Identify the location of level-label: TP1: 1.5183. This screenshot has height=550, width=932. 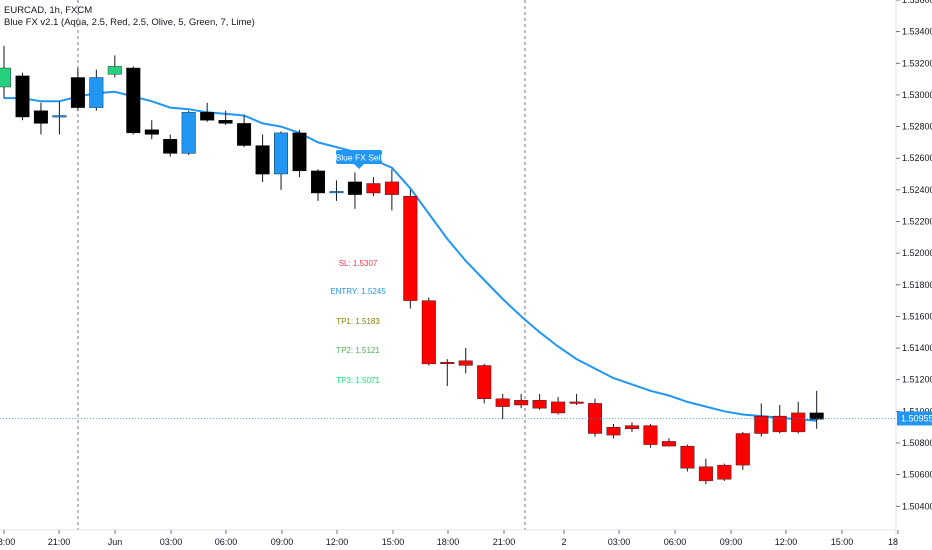
(358, 321).